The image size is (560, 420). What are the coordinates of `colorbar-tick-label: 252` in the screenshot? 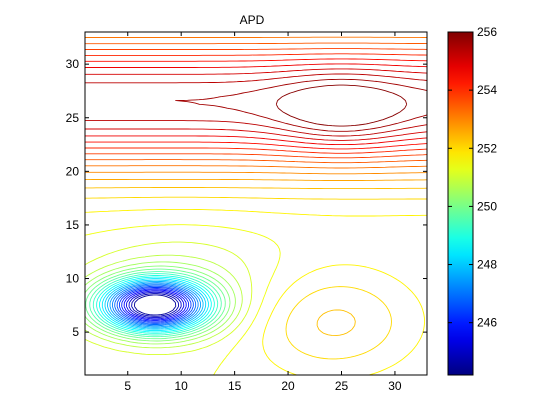 It's located at (487, 148).